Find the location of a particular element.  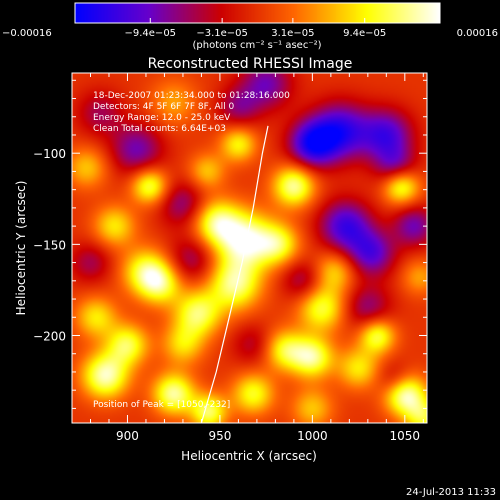

colorbar-tick-label: 9.4e−05 is located at coordinates (364, 33).